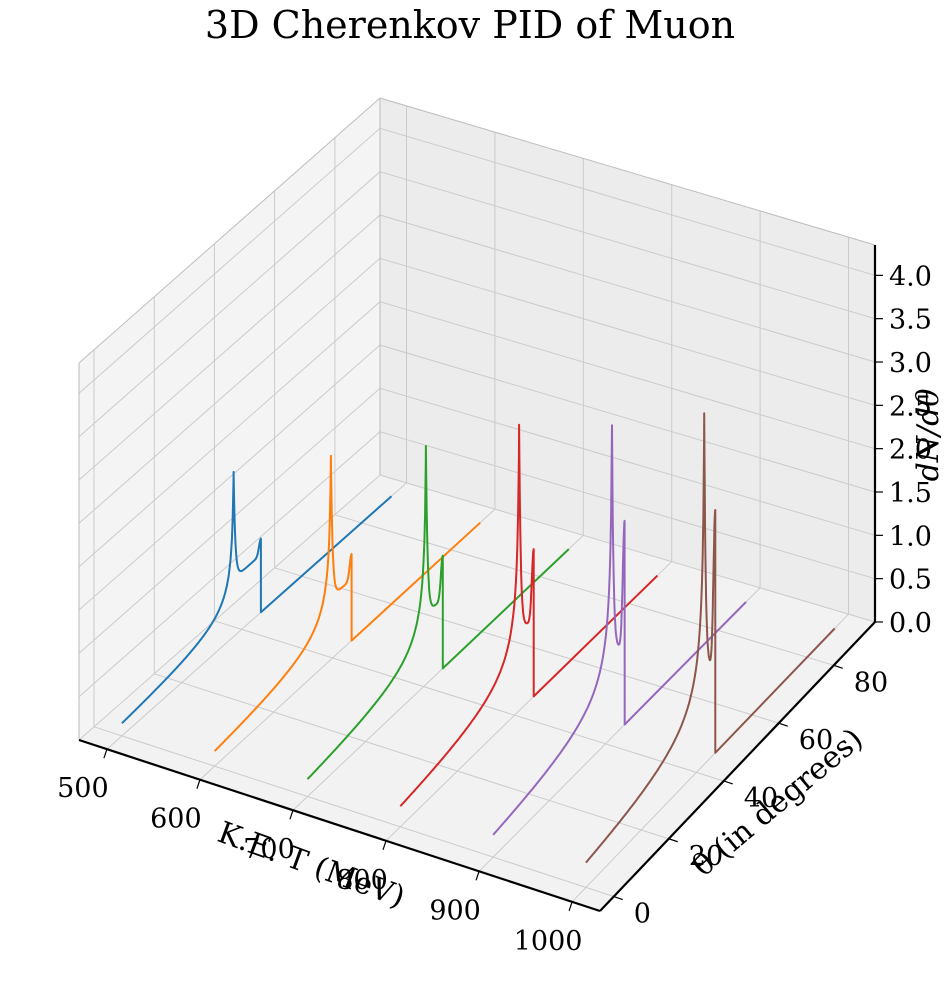 This screenshot has height=985, width=946. I want to click on z-tick-label: 4.0, so click(910, 276).